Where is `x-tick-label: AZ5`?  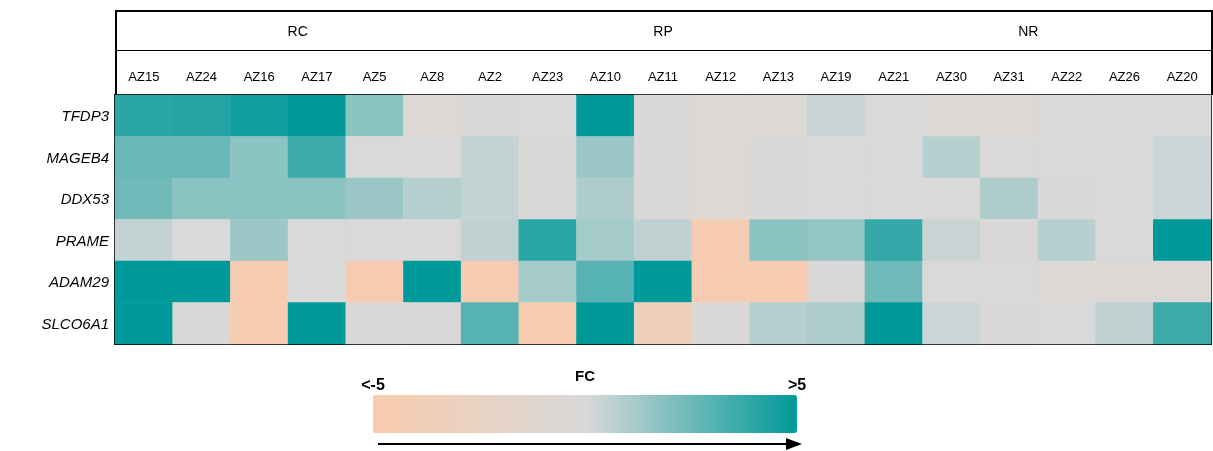 x-tick-label: AZ5 is located at coordinates (374, 76).